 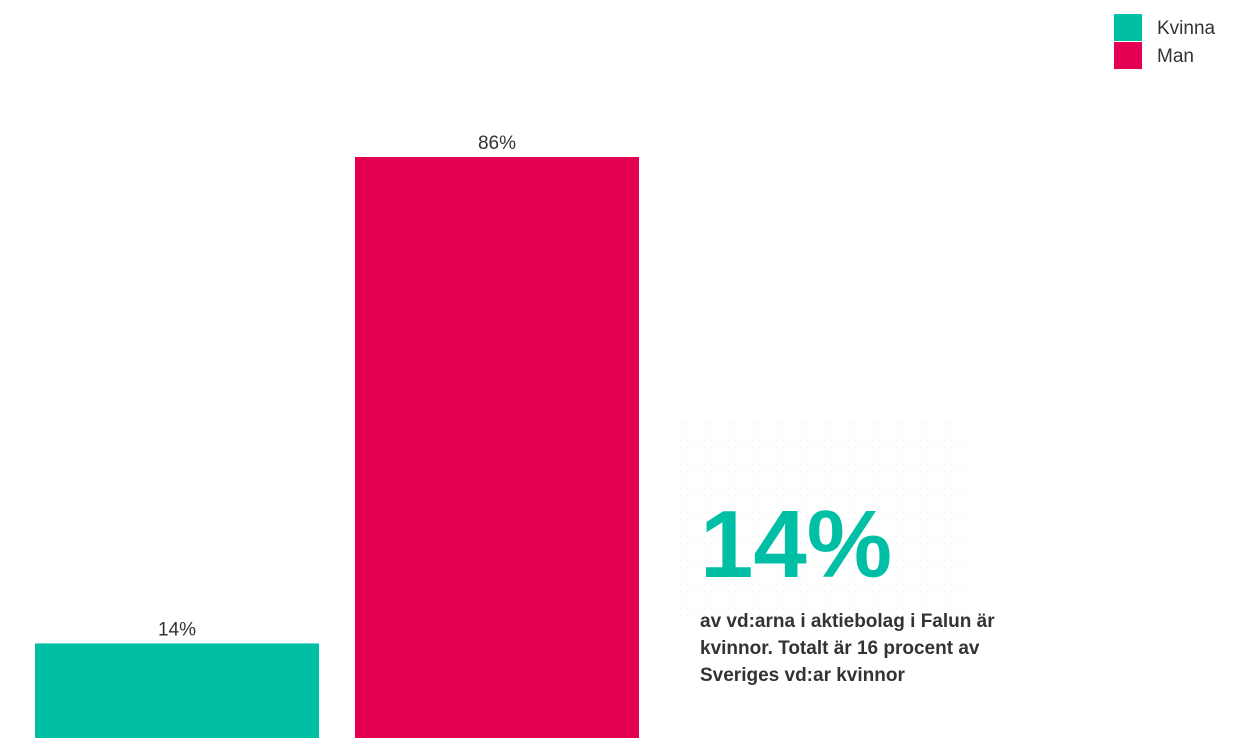 I want to click on annotation-background, so click(x=822, y=520).